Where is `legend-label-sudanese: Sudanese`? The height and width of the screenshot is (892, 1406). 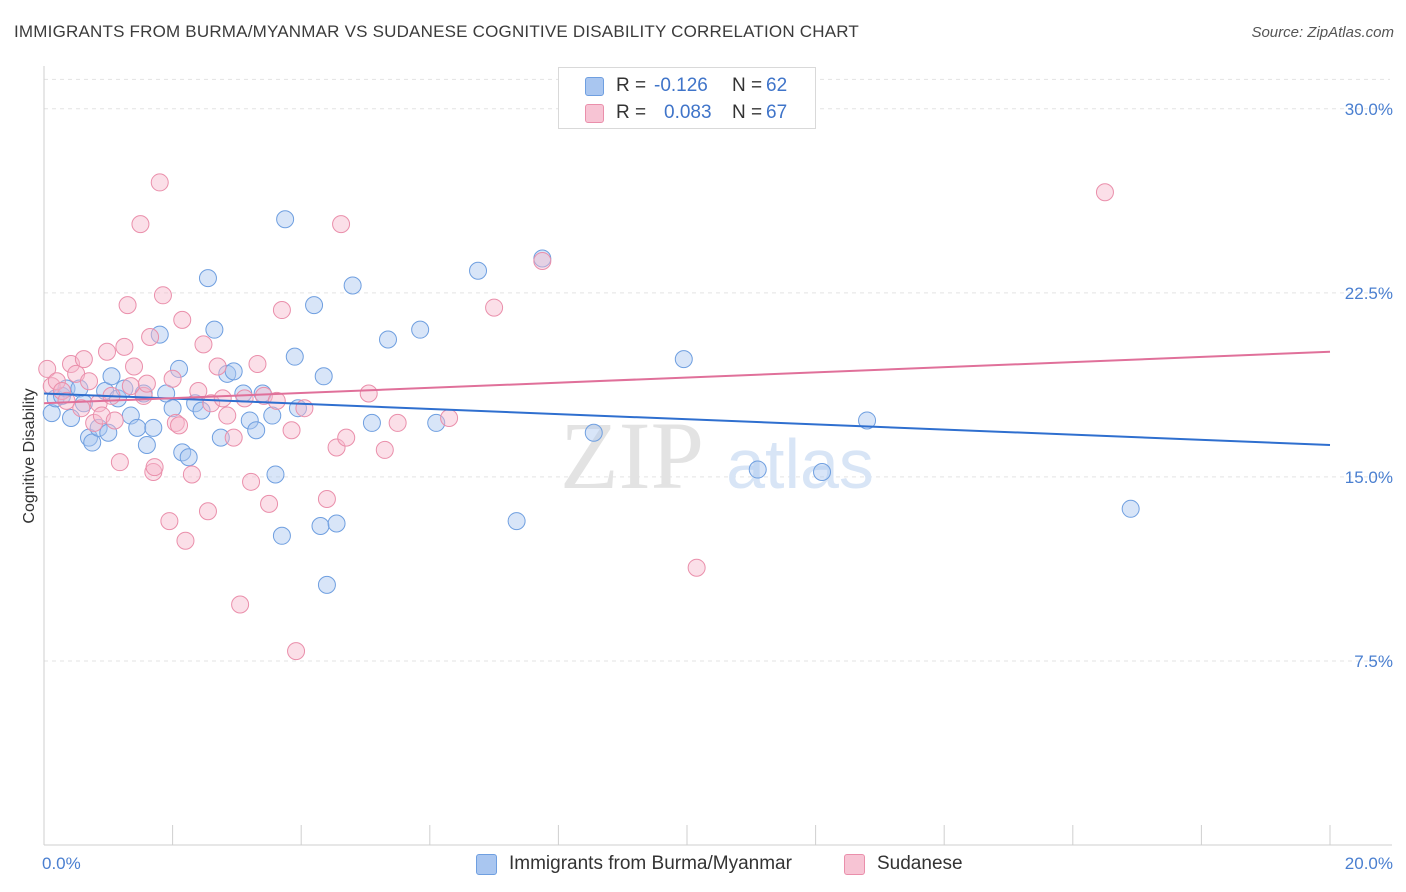 legend-label-sudanese: Sudanese is located at coordinates (920, 863).